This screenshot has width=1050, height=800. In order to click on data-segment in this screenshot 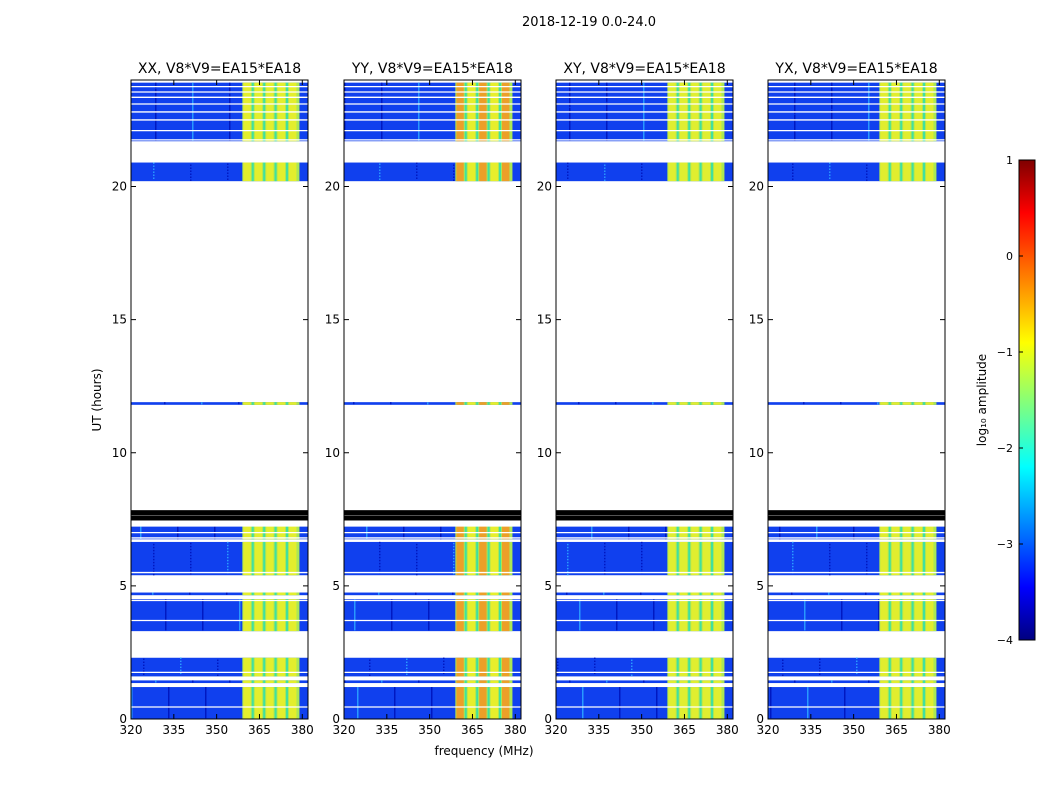, I will do `click(644, 594)`.